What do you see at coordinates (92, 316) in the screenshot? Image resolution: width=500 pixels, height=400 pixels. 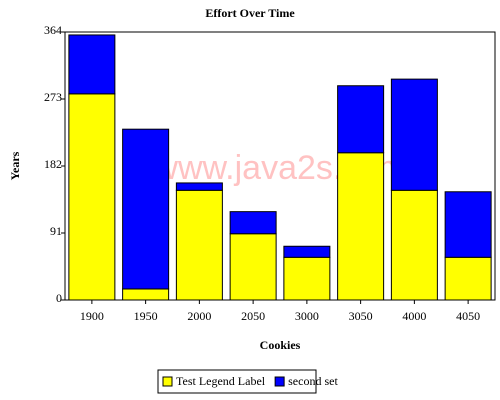 I see `x-tick-label: 1900` at bounding box center [92, 316].